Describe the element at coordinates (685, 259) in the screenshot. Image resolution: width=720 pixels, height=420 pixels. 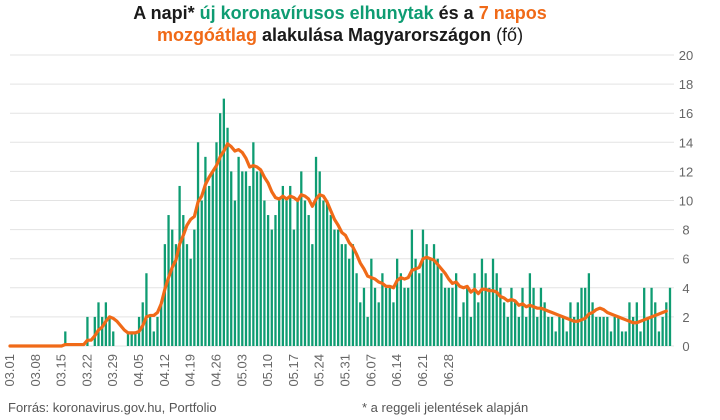
I see `y-tick-label: 6` at that location.